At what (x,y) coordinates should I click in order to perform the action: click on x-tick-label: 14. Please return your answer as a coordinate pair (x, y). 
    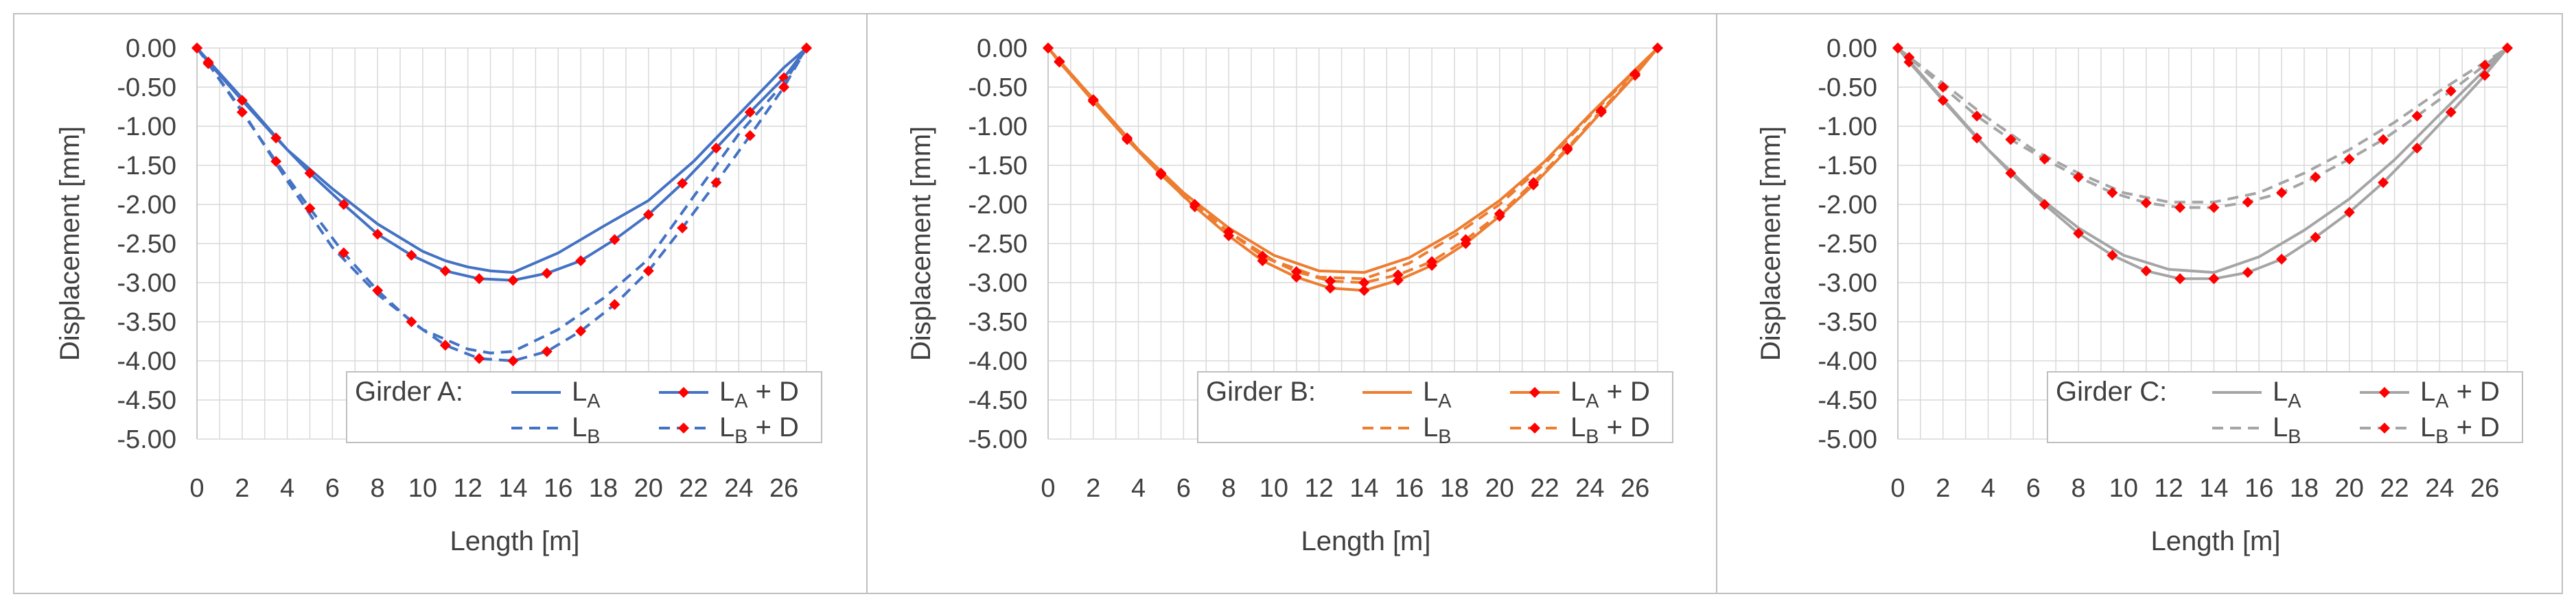
    Looking at the image, I should click on (512, 489).